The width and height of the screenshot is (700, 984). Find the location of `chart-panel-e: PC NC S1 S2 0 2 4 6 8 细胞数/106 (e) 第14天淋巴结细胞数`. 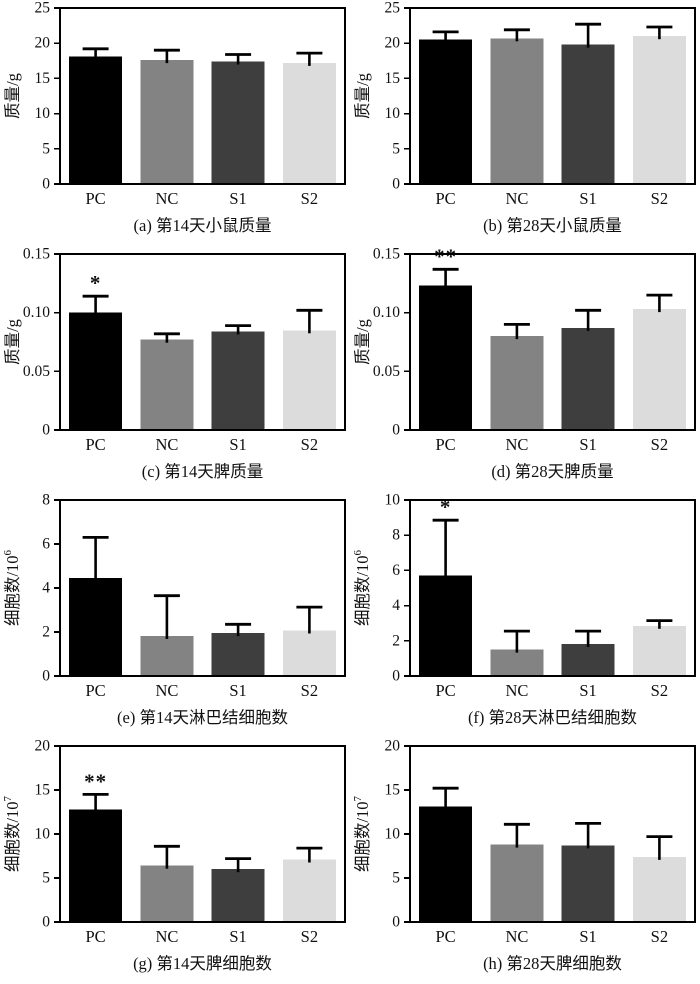

chart-panel-e: PC NC S1 S2 0 2 4 6 8 细胞数/106 (e) 第14天淋巴结细胞数 is located at coordinates (175, 615).